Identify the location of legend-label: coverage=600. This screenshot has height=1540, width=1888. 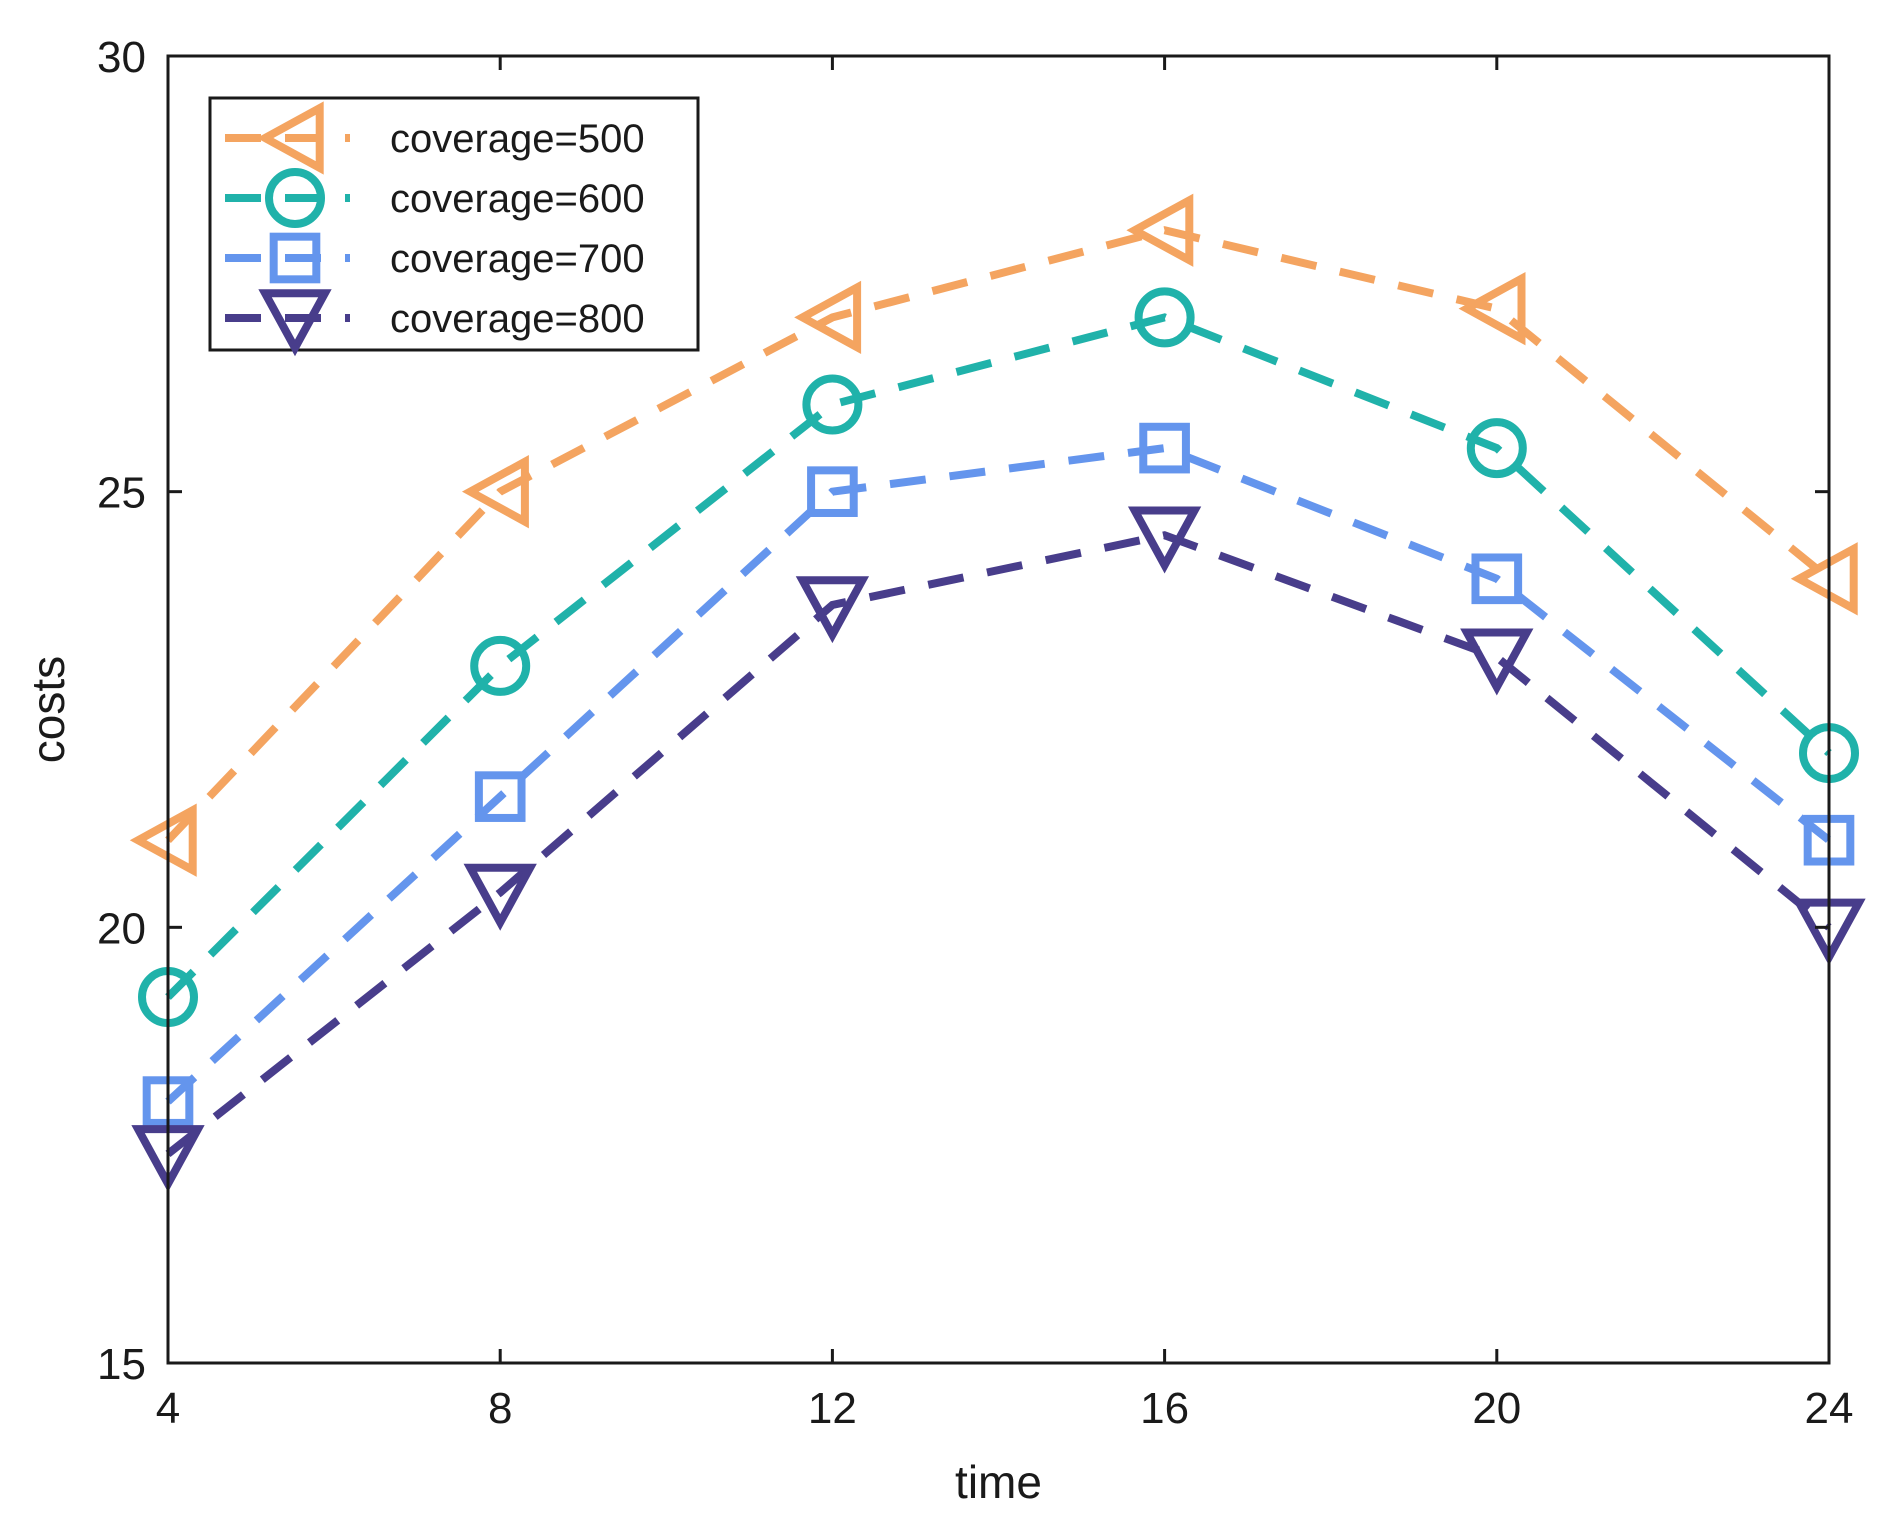
(517, 199).